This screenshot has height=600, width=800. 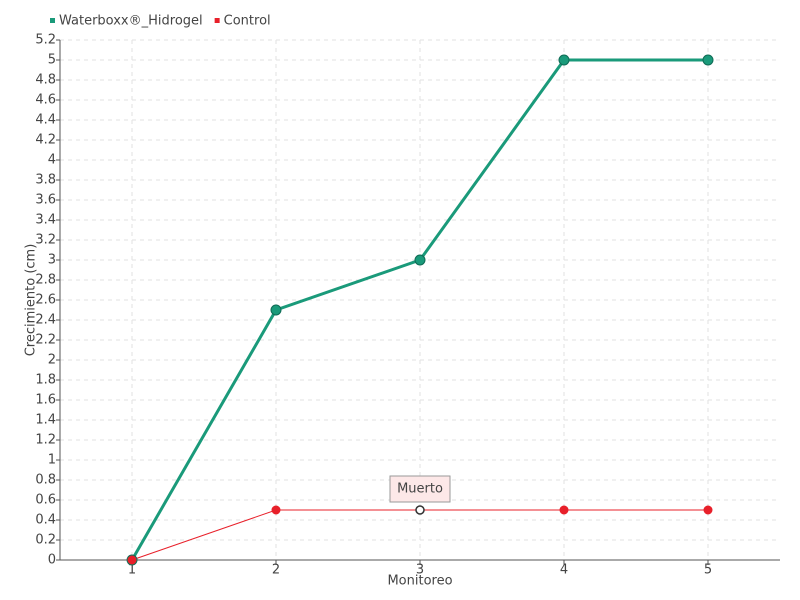 I want to click on y-tick-label: 2.6, so click(x=45, y=300).